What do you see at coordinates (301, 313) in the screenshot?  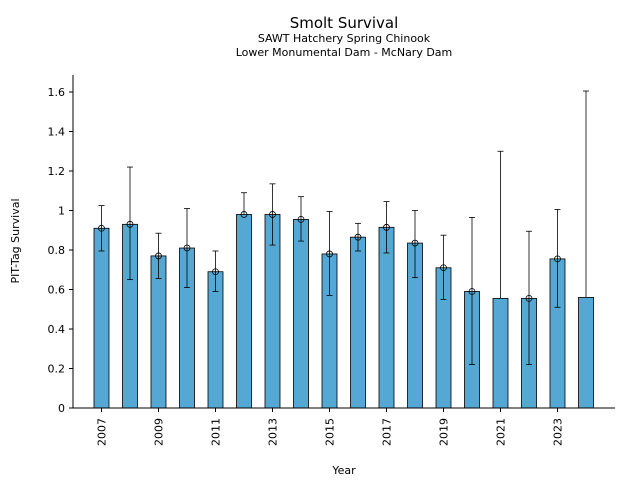 I see `bar-2014` at bounding box center [301, 313].